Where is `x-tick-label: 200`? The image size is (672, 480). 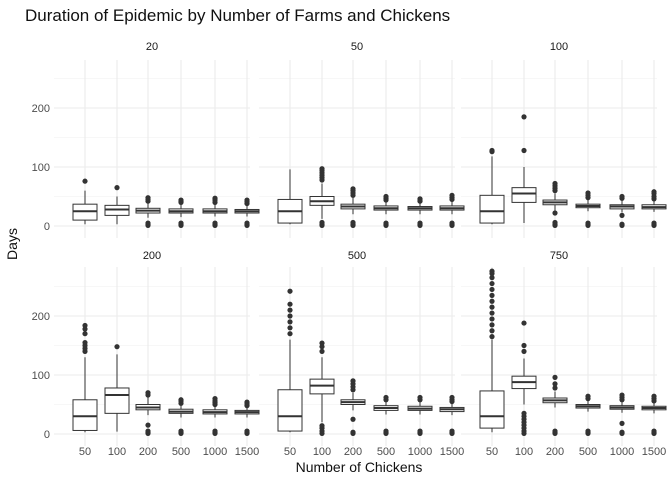 x-tick-label: 200 is located at coordinates (353, 452).